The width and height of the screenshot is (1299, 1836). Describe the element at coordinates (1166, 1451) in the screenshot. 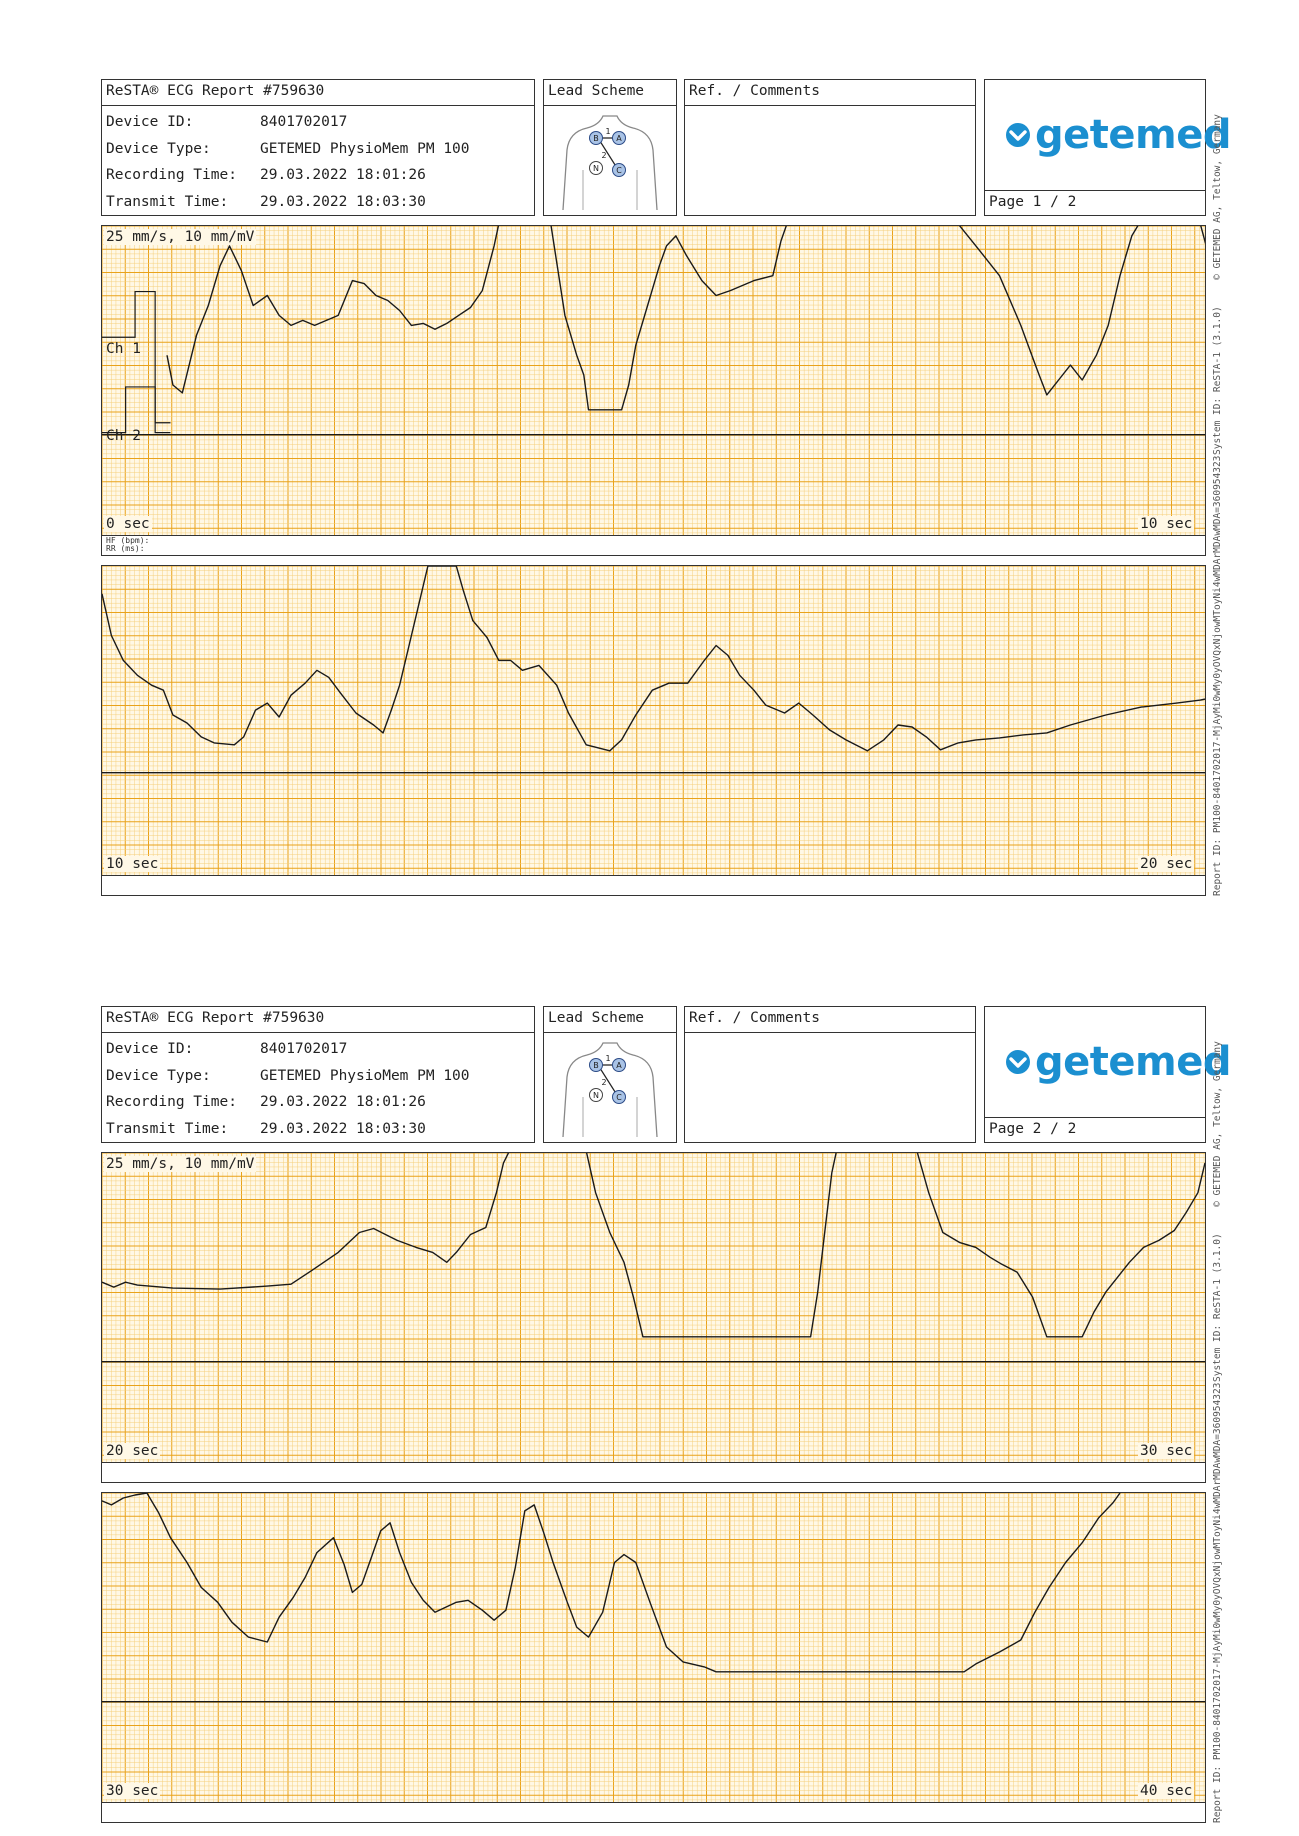

I see `strip-1-end-time: 30 sec` at that location.